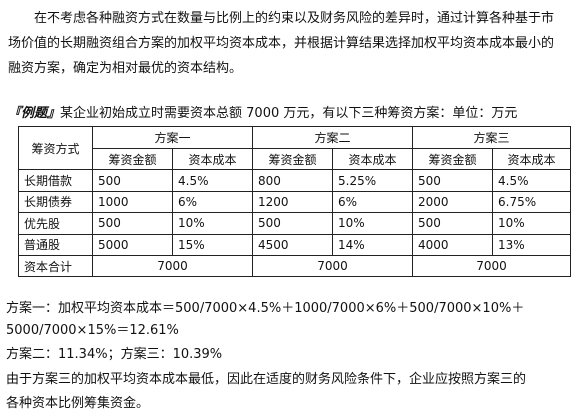 The width and height of the screenshot is (578, 419). I want to click on table-header-row: 筹资方式 方案一 方案二 方案三, so click(295, 148).